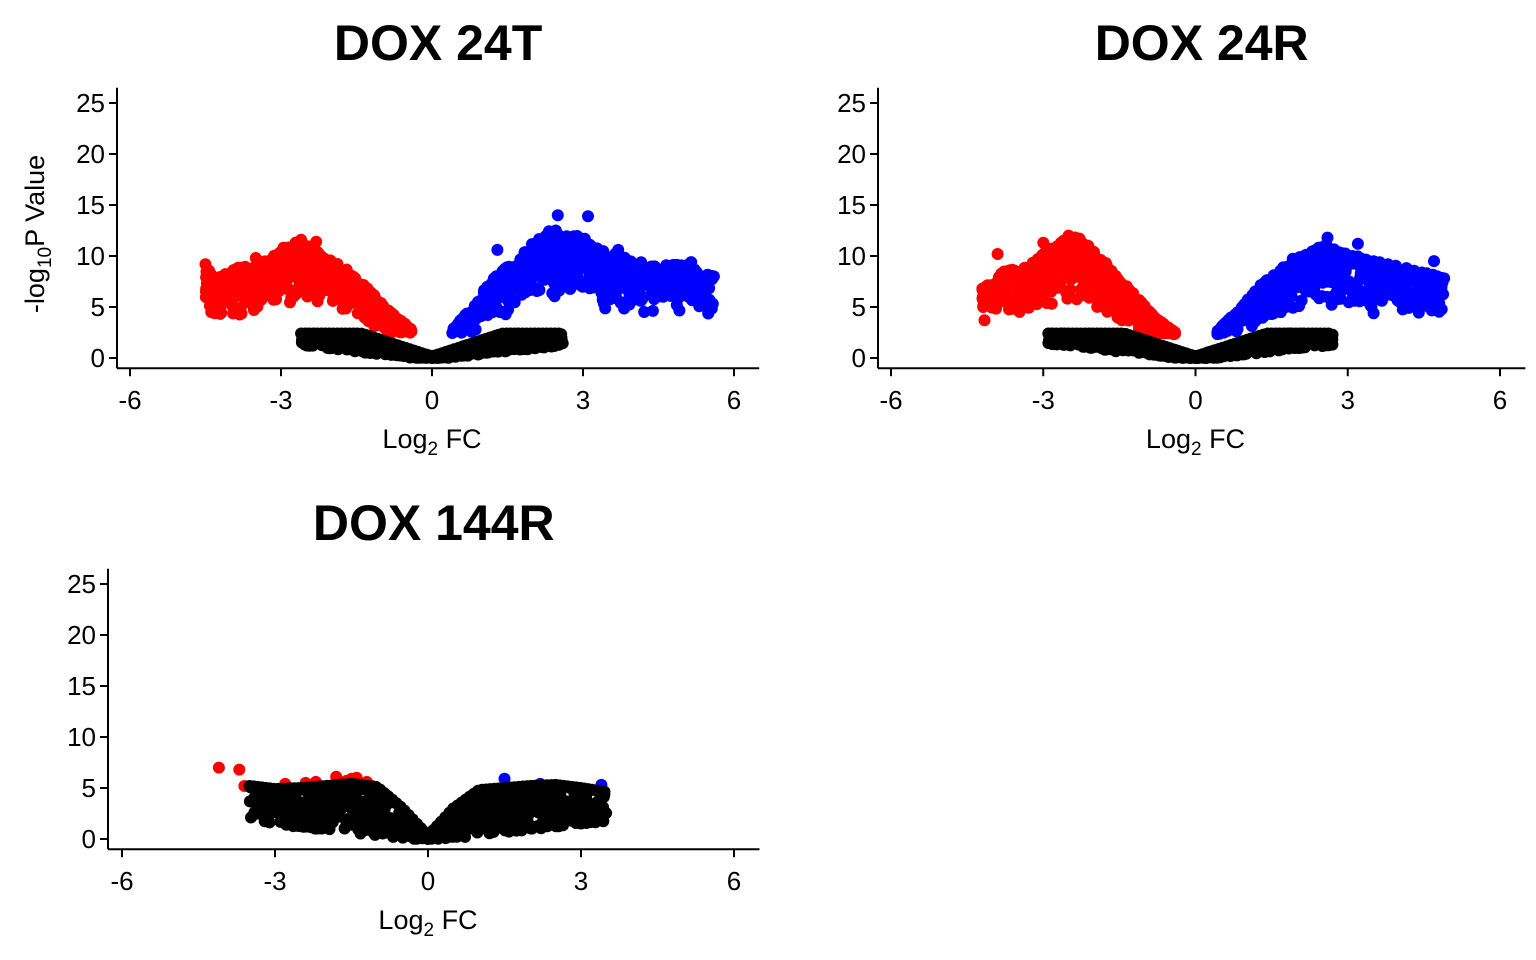 The image size is (1536, 960). What do you see at coordinates (1195, 400) in the screenshot?
I see `x-tick-label: 0` at bounding box center [1195, 400].